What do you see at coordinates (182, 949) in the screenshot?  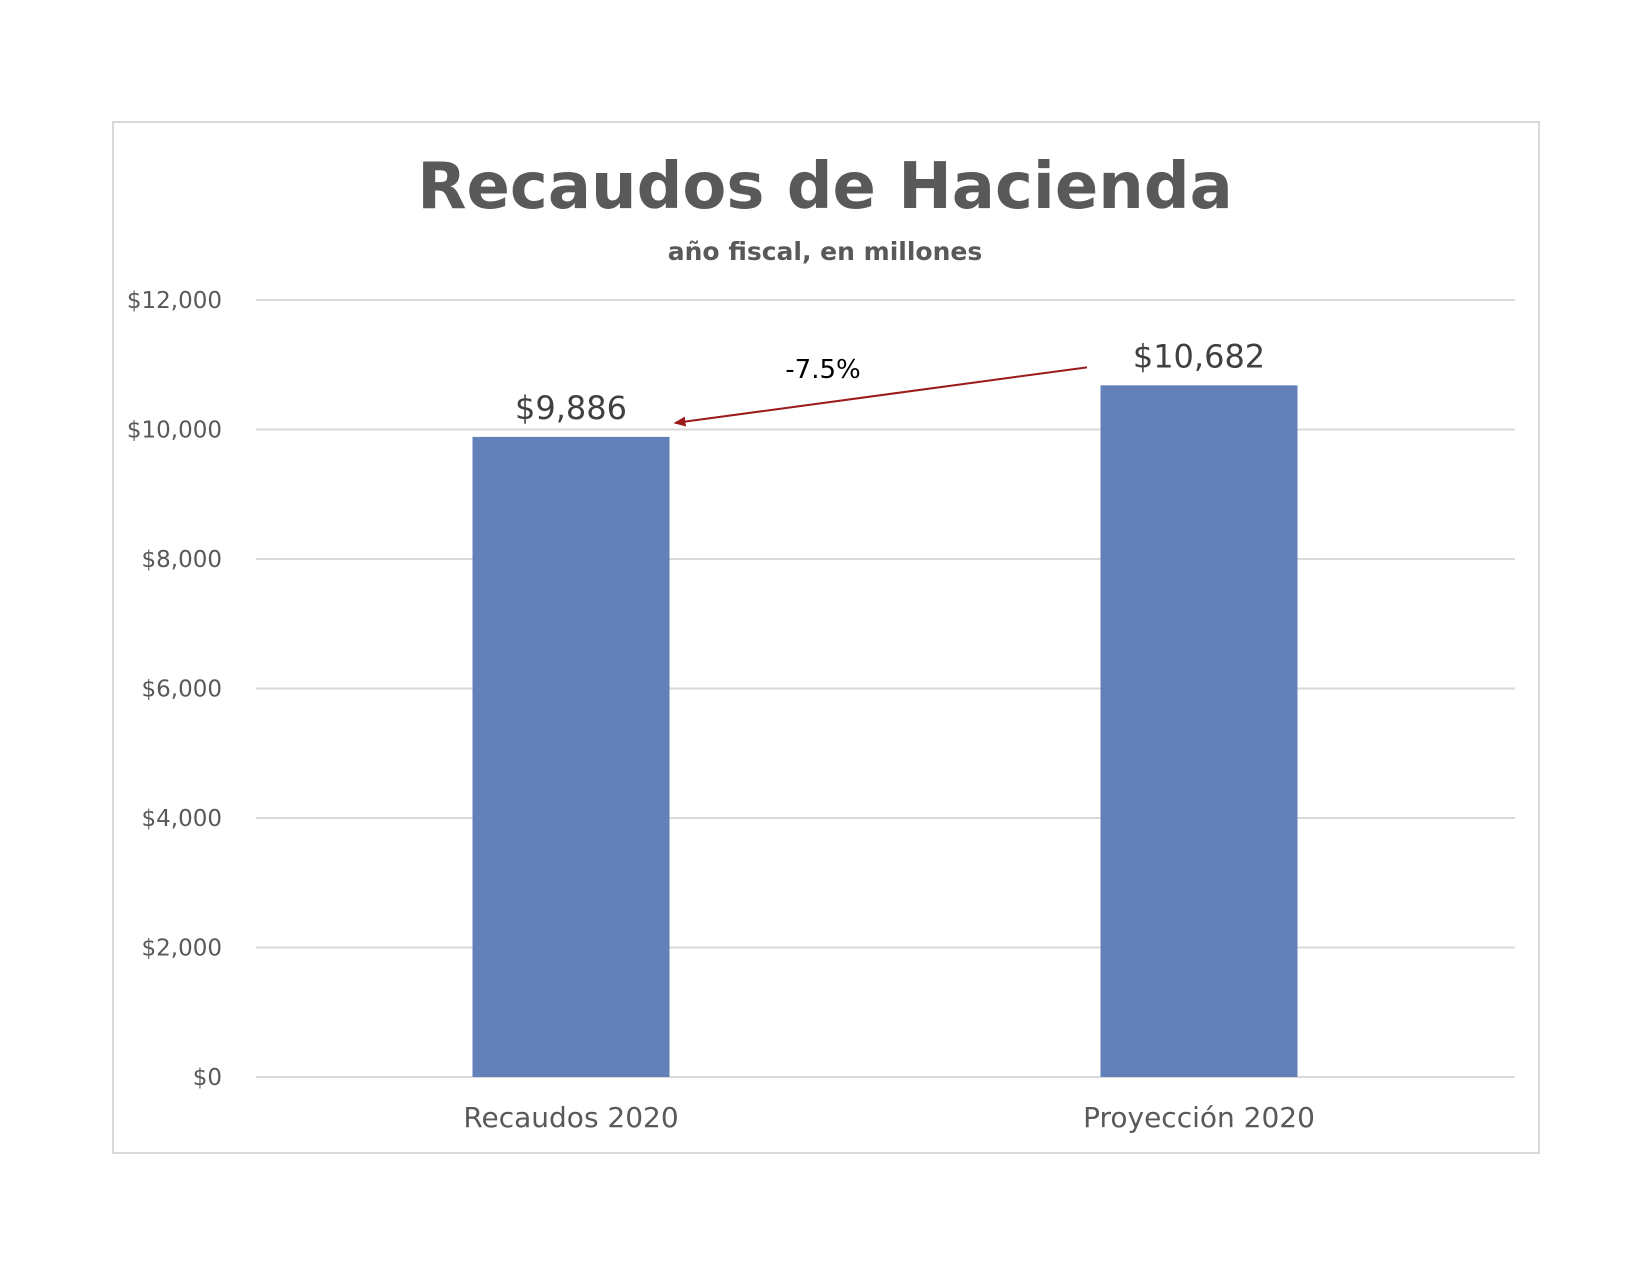 I see `y-tick-label: $2,000` at bounding box center [182, 949].